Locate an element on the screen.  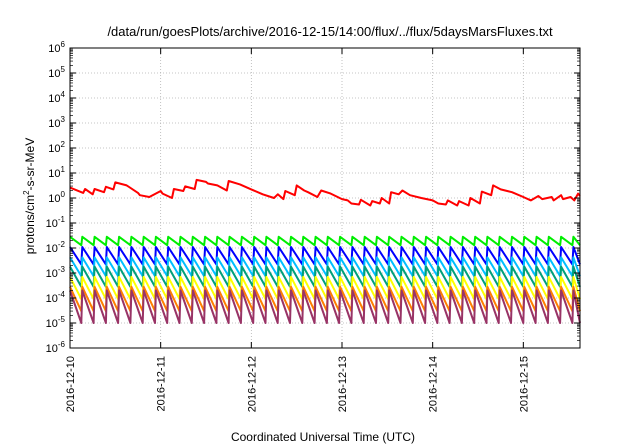
y-tick-label: 10¹ is located at coordinates (56, 172).